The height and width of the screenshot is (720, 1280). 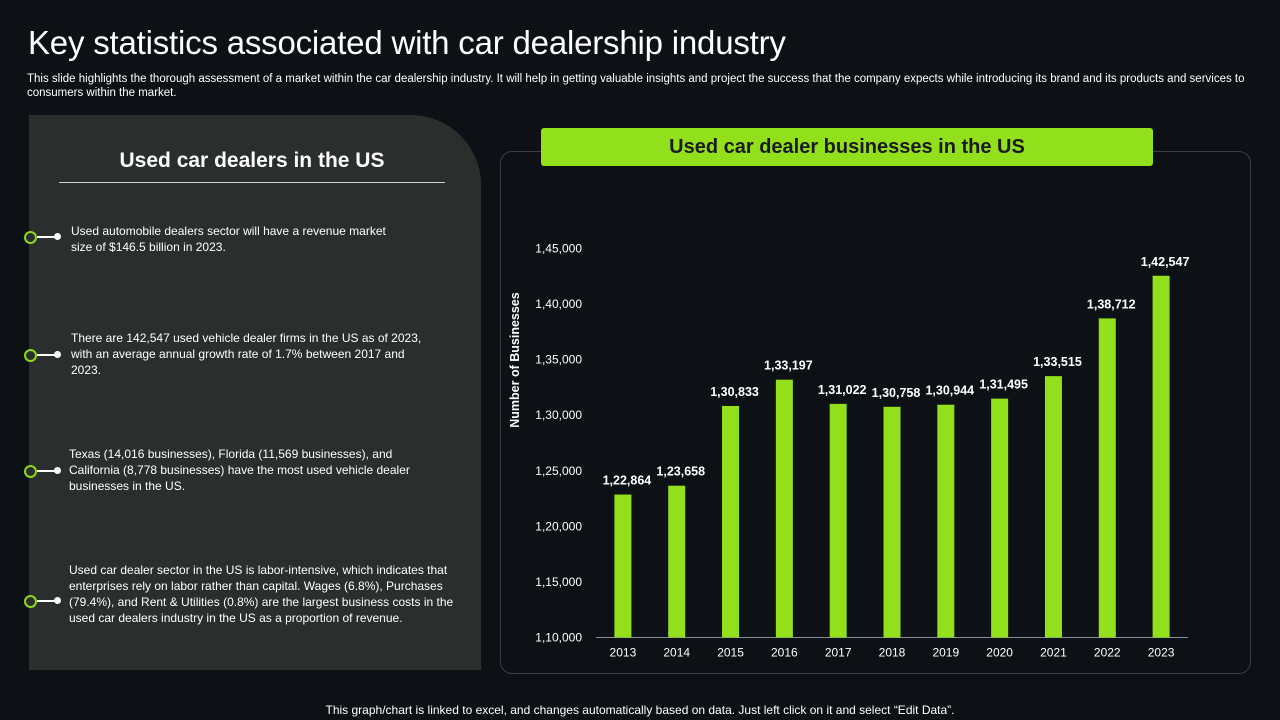 What do you see at coordinates (558, 471) in the screenshot?
I see `y-tick-label: 1,25,000` at bounding box center [558, 471].